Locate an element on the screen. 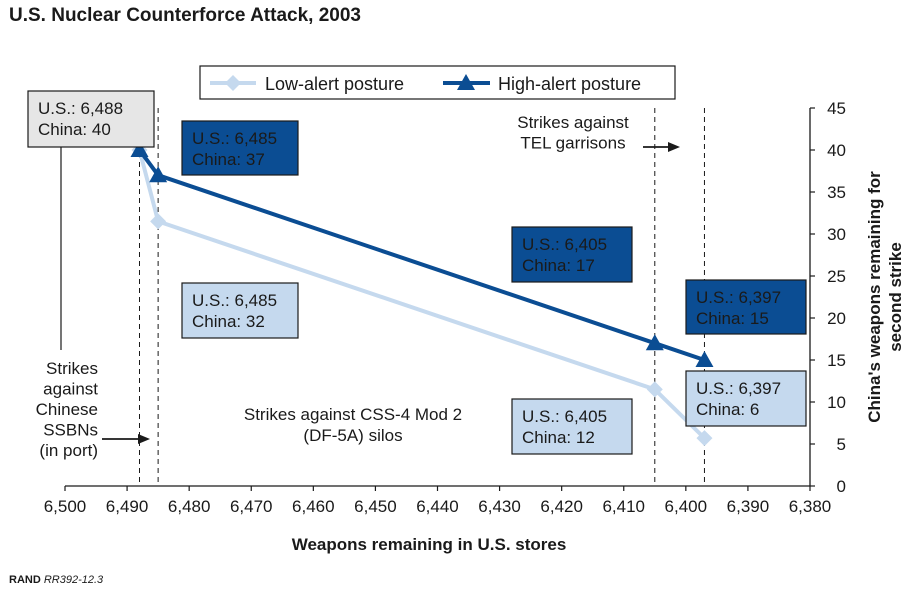 Image resolution: width=921 pixels, height=603 pixels. legend-box is located at coordinates (437, 82).